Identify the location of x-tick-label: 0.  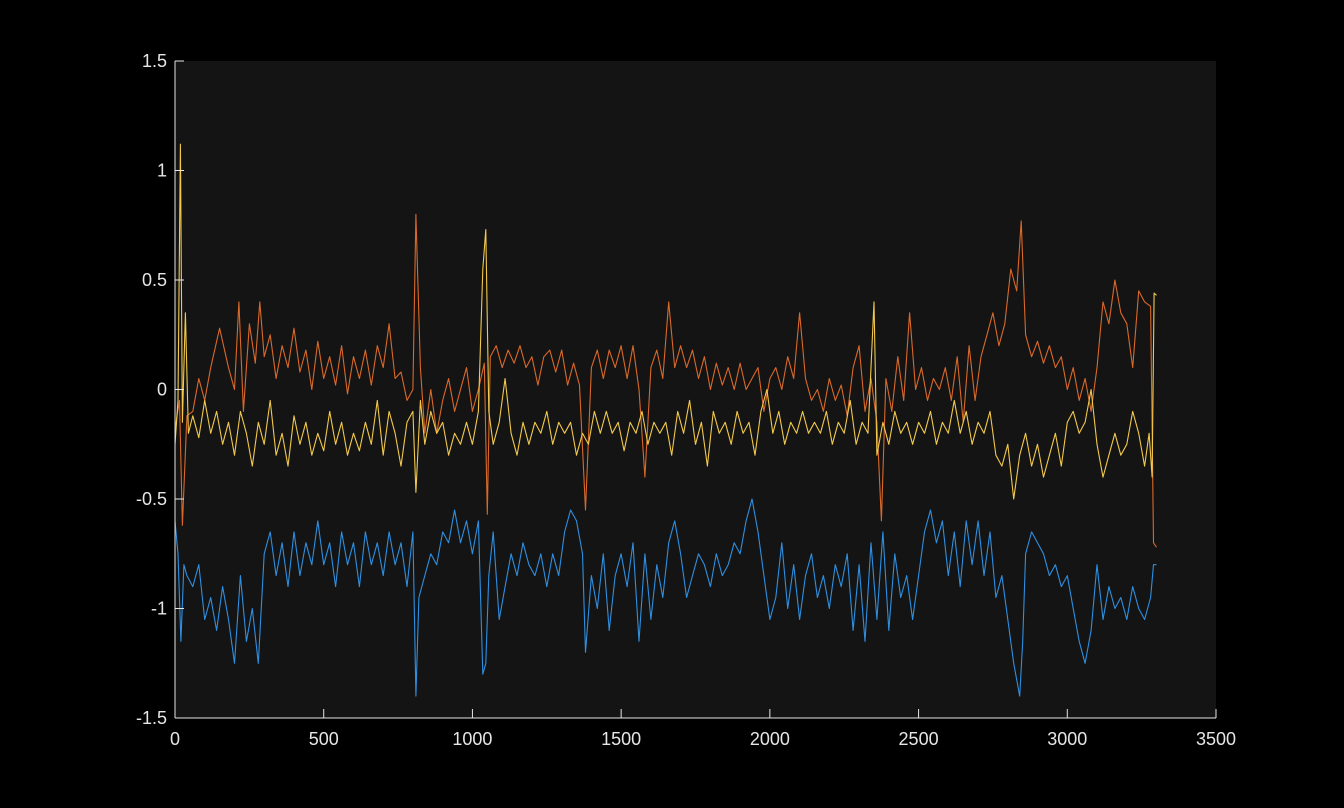
(175, 739).